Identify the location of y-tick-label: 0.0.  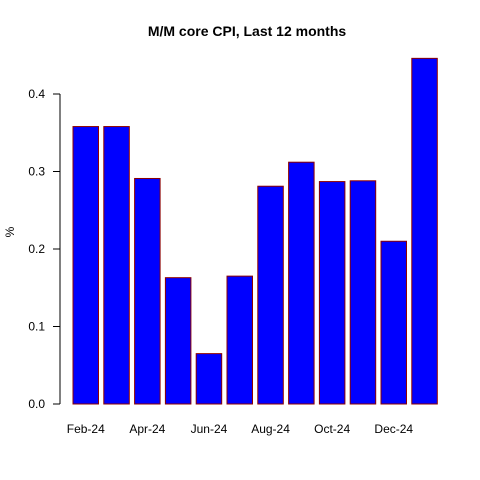
(36, 404).